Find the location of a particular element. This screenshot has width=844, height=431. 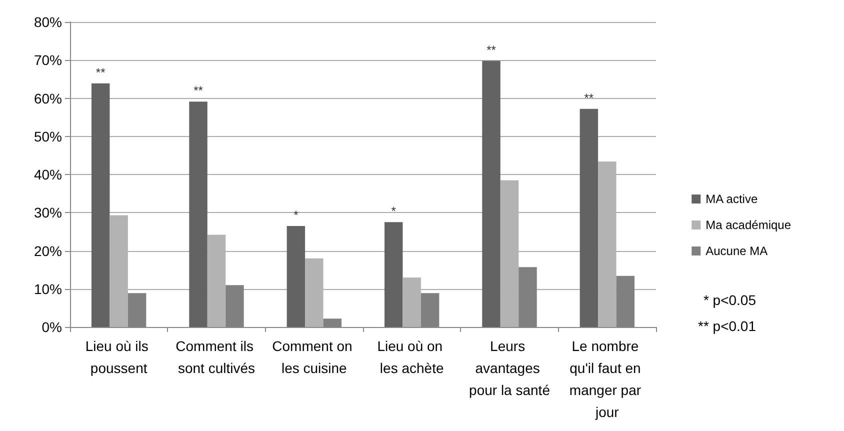

x-tick-label: Leurs avantages pour la santé is located at coordinates (509, 368).